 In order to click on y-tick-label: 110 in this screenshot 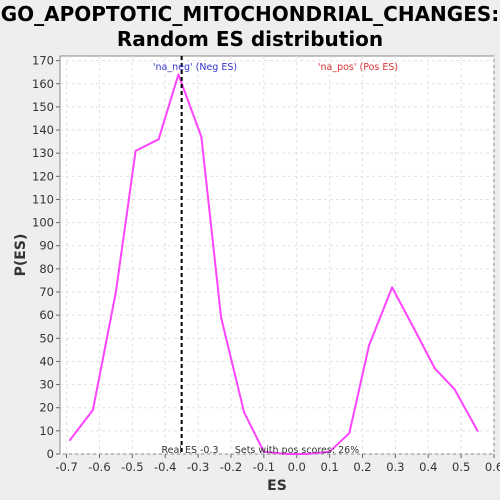, I will do `click(43, 199)`.